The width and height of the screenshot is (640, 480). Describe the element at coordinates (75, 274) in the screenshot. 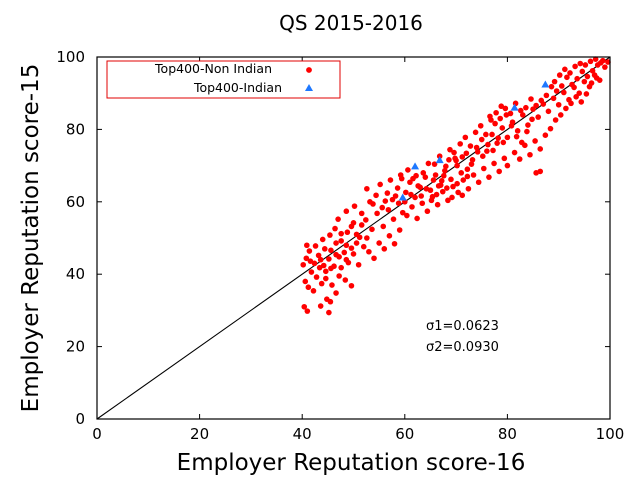

I see `y-tick-label: 40` at that location.